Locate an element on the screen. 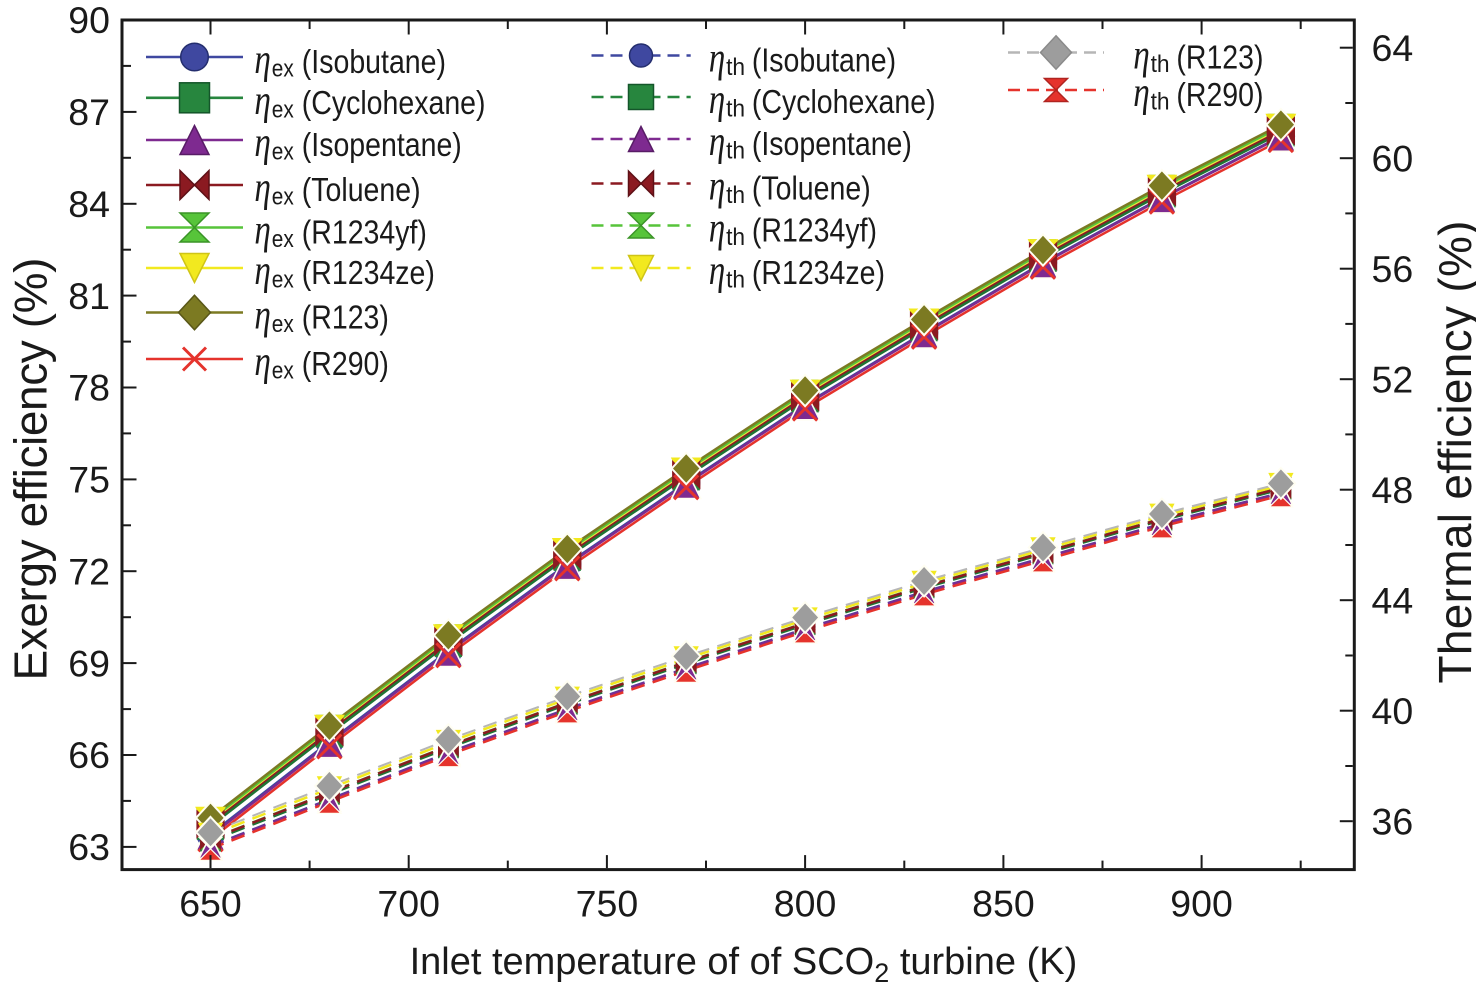 The image size is (1476, 998). svg-text: 700 is located at coordinates (408, 904).